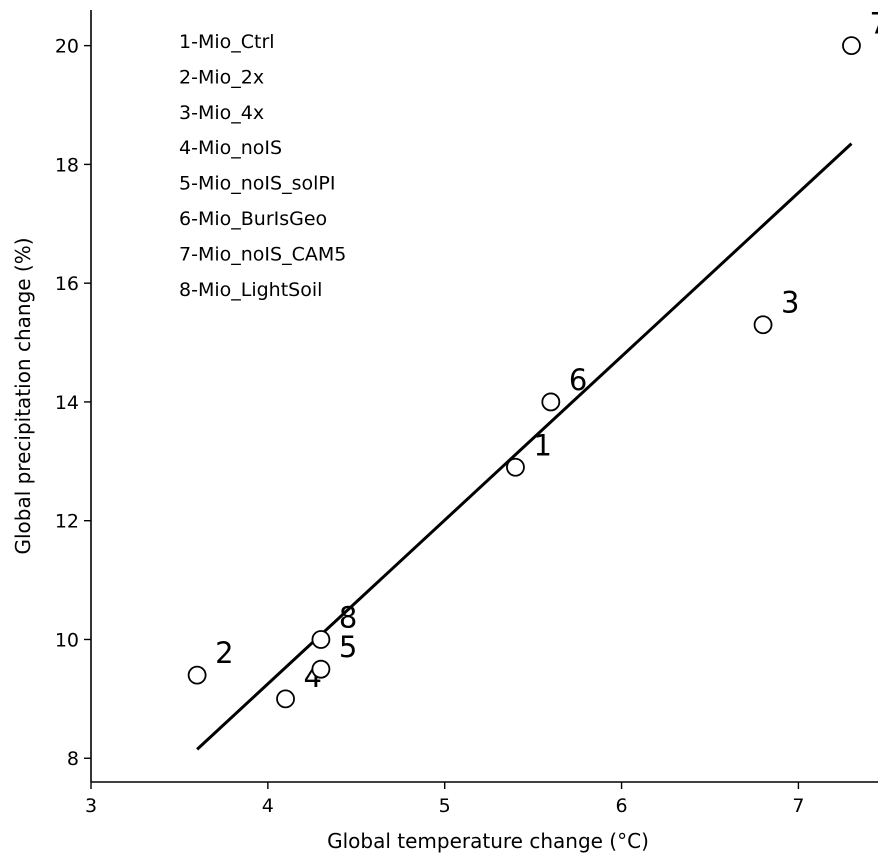  Describe the element at coordinates (67, 403) in the screenshot. I see `y-tick-label: 14` at that location.